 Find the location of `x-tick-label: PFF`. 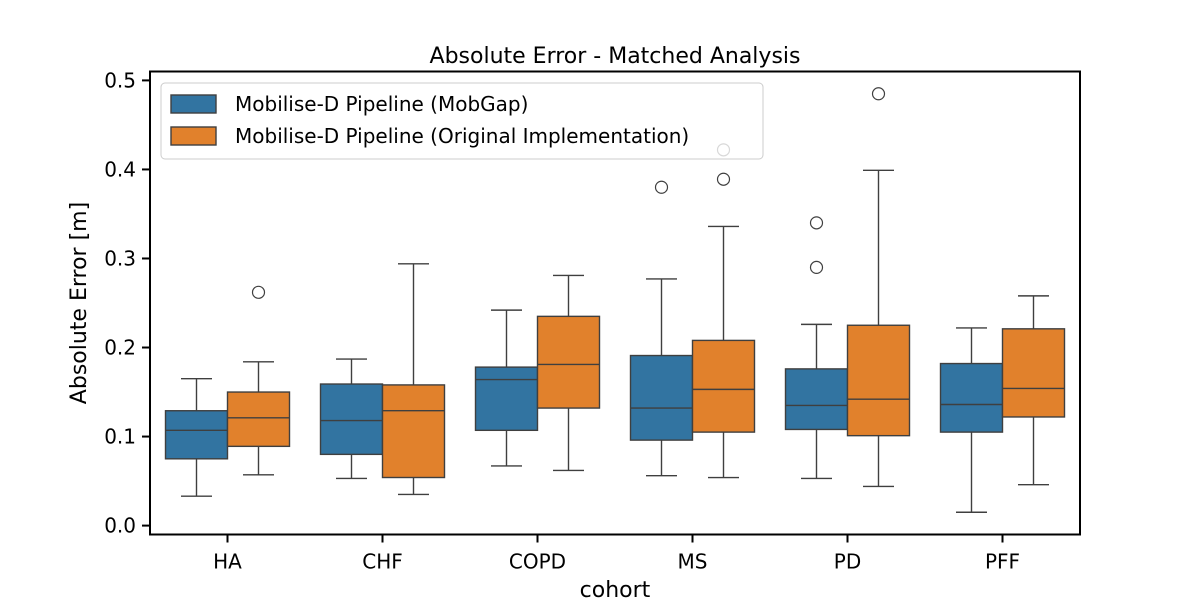

x-tick-label: PFF is located at coordinates (1002, 562).